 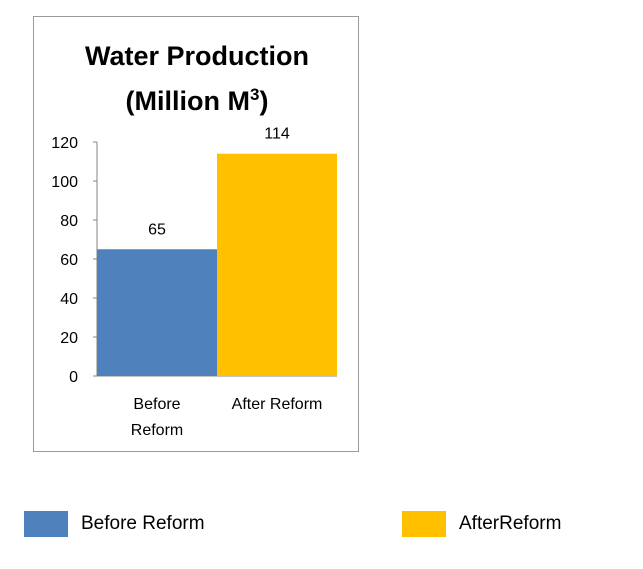 I want to click on y-tick-label: 100, so click(x=64, y=182).